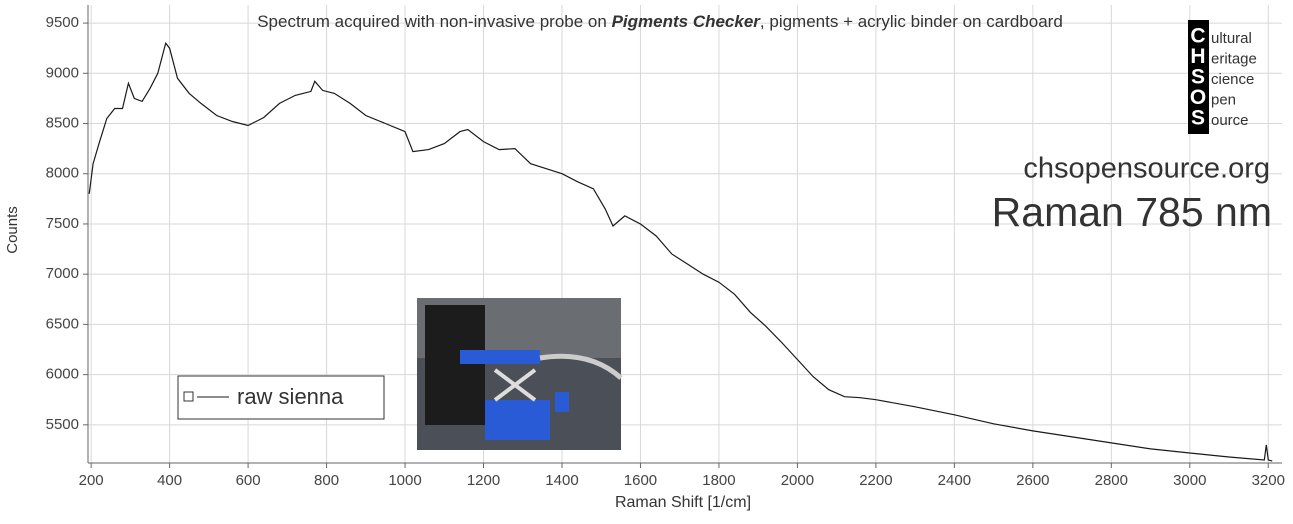  I want to click on logo-word: ultural, so click(1231, 38).